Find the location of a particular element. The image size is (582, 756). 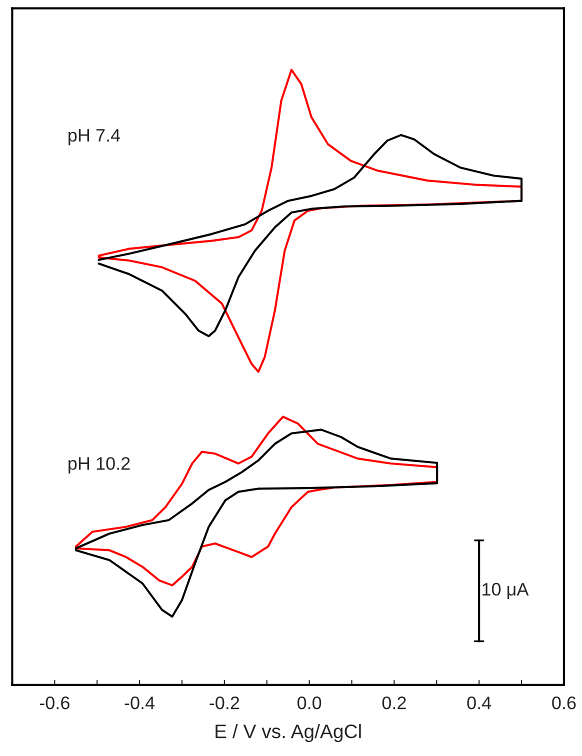

x-tick-label: -0.2 is located at coordinates (225, 703).